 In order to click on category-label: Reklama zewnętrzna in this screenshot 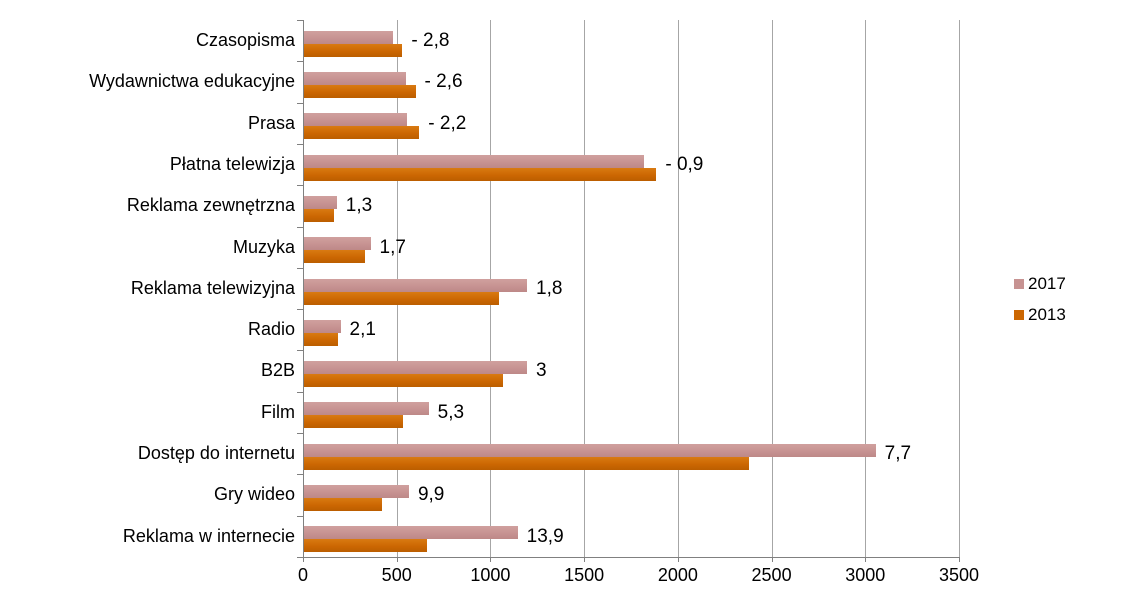, I will do `click(210, 205)`.